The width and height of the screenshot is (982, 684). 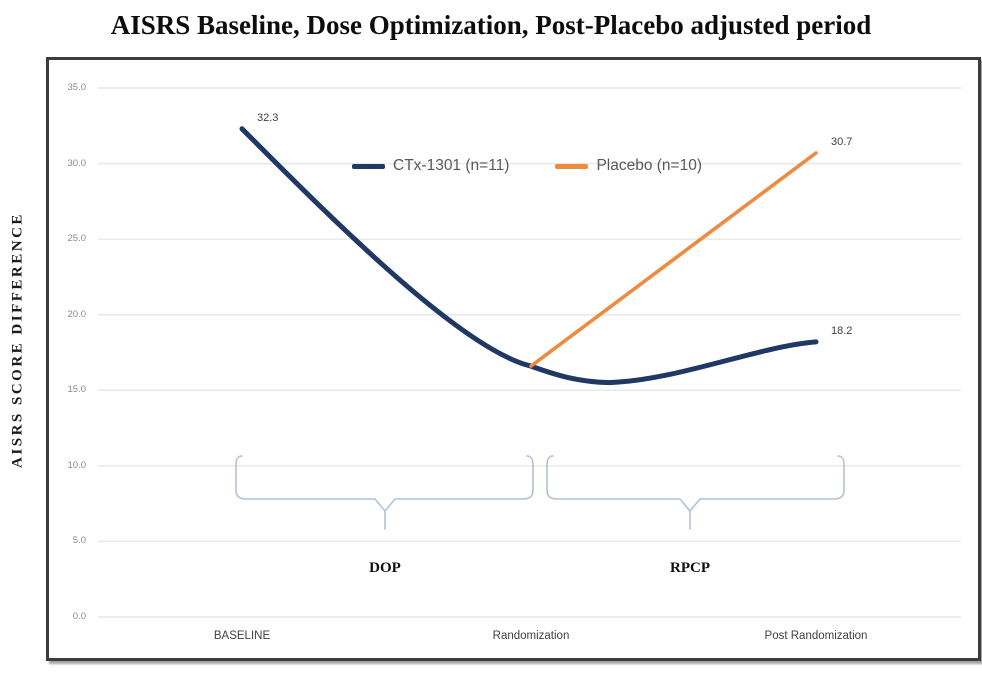 I want to click on legend-swatch-placebo, so click(x=572, y=166).